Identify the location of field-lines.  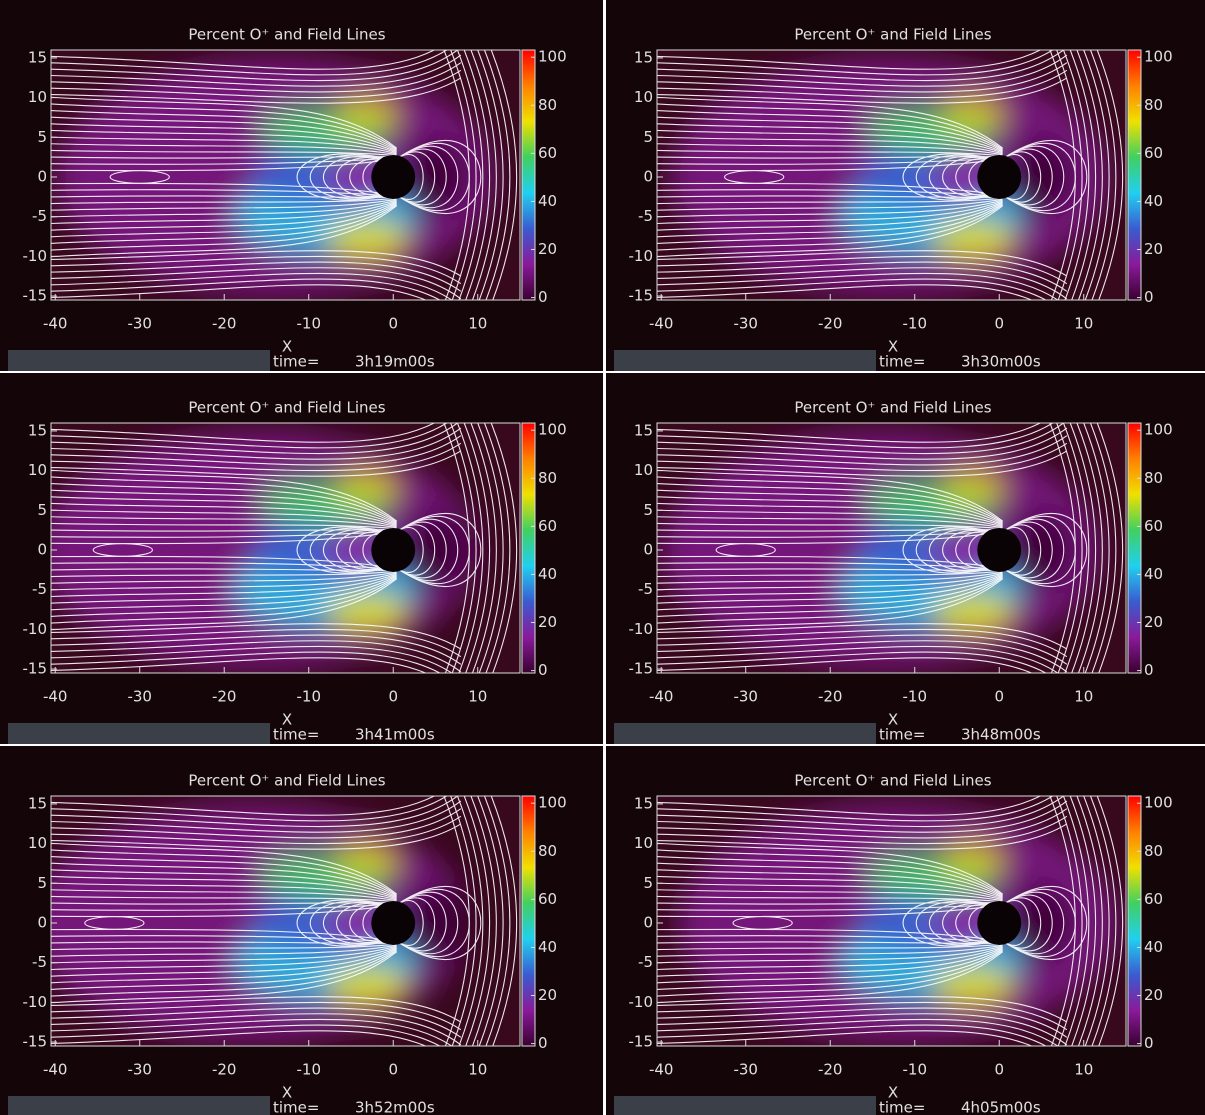
(890, 548).